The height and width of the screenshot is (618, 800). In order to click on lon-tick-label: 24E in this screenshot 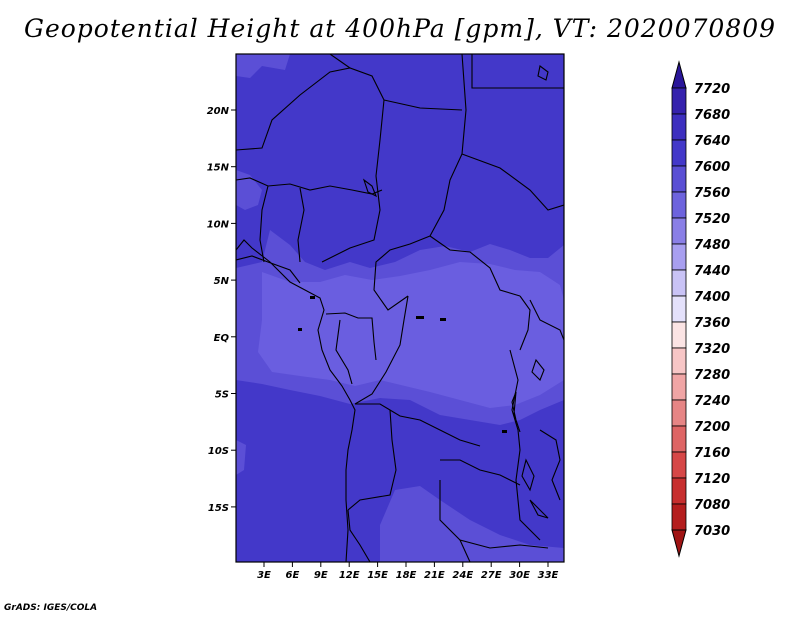, I will do `click(462, 575)`.